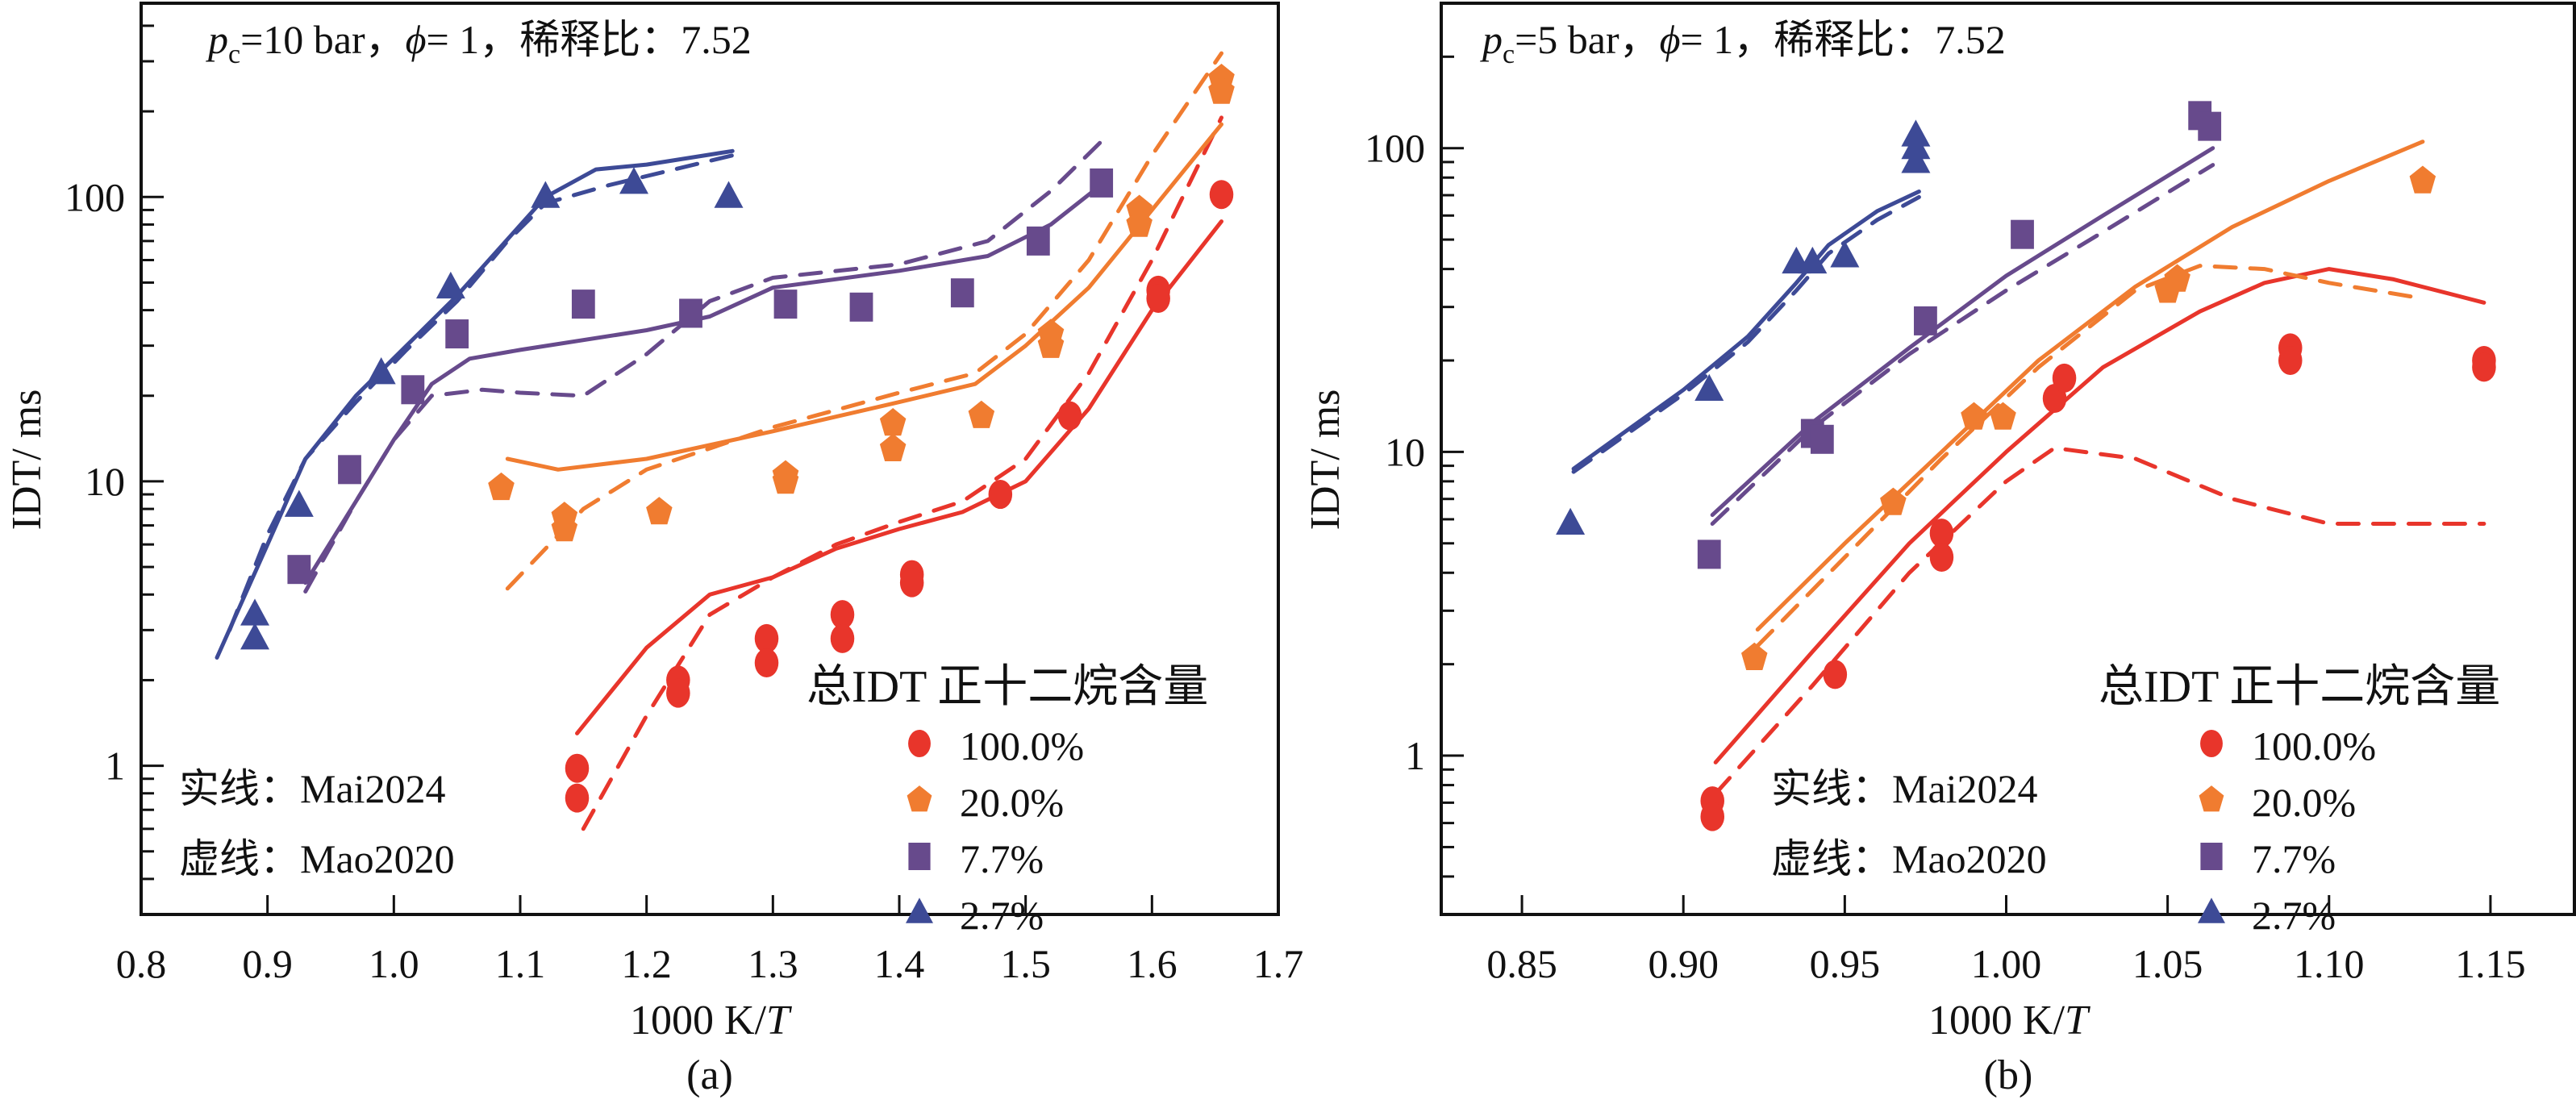 This screenshot has height=1108, width=2576. What do you see at coordinates (1002, 915) in the screenshot?
I see `legend-label: 2.7%` at bounding box center [1002, 915].